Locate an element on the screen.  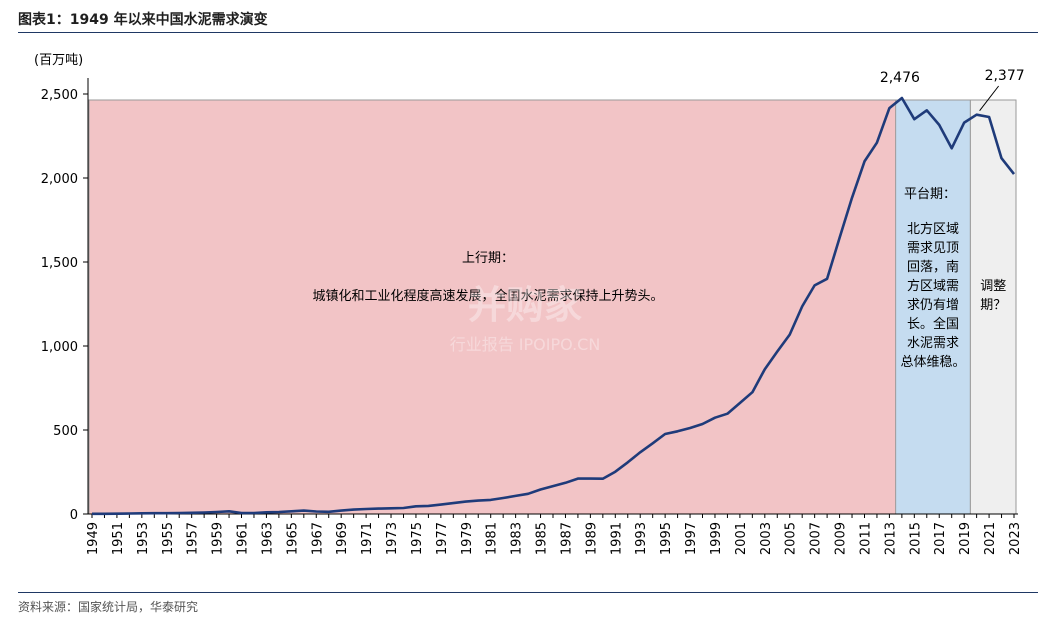
figure-title: 图表1：1949 年以来中国水泥需求演变 is located at coordinates (143, 20).